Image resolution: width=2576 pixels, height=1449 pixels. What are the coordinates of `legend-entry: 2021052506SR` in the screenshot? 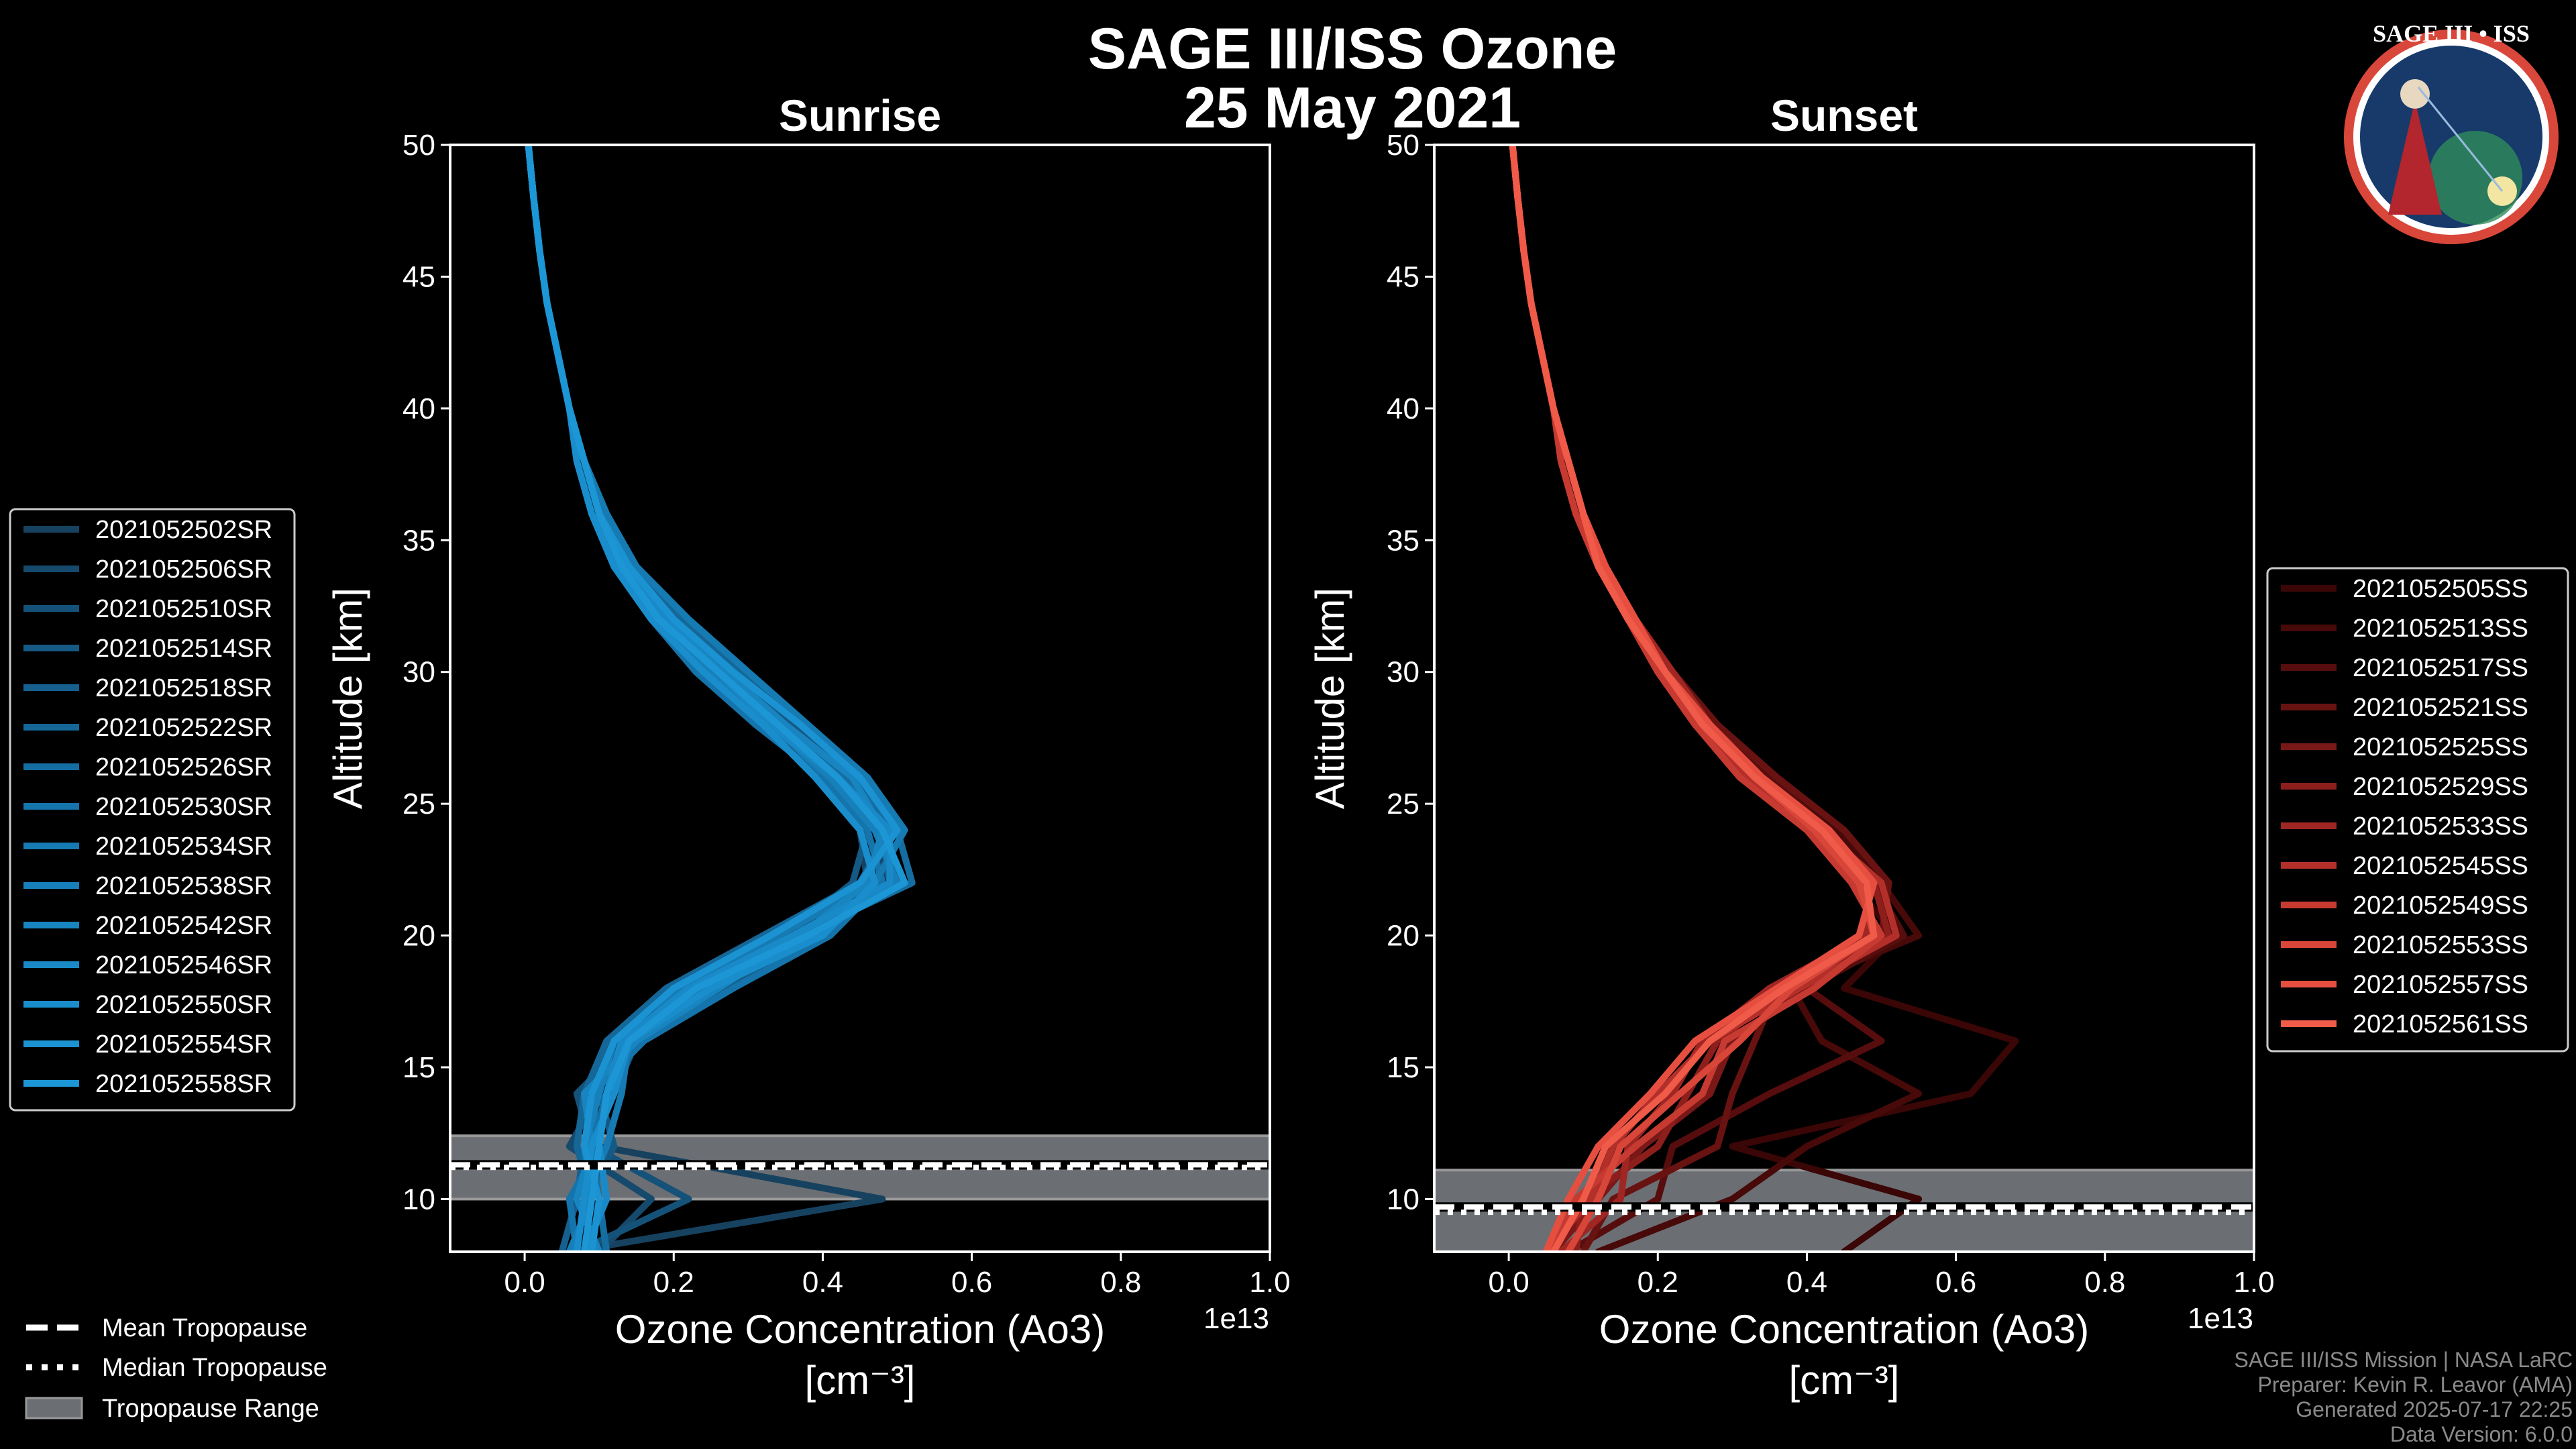 It's located at (183, 569).